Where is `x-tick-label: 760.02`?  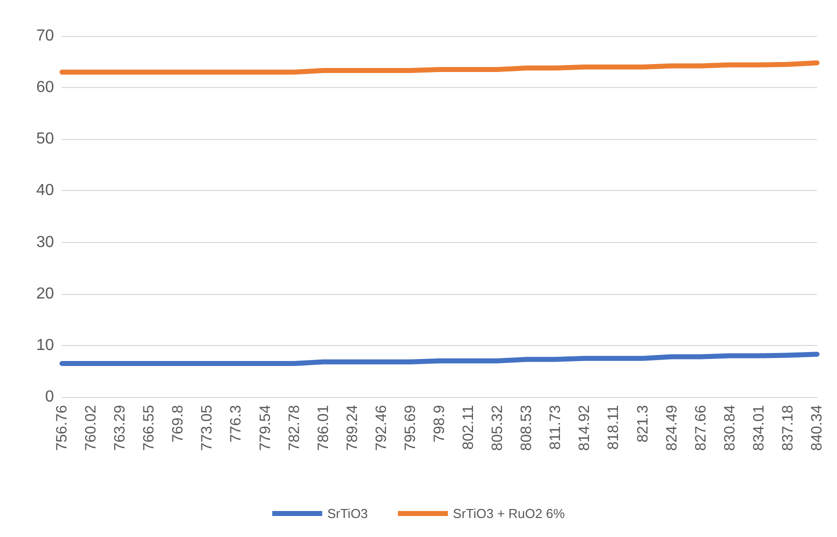 x-tick-label: 760.02 is located at coordinates (91, 428).